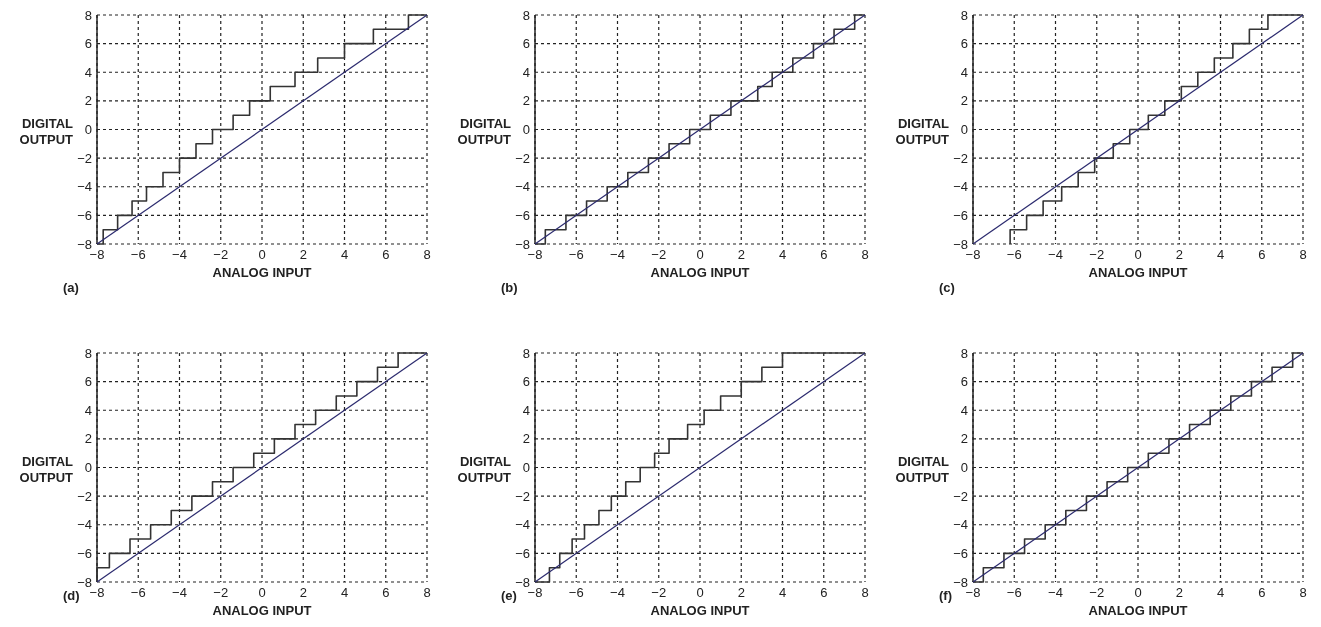 Image resolution: width=1321 pixels, height=627 pixels. What do you see at coordinates (509, 287) in the screenshot?
I see `text: (b)` at bounding box center [509, 287].